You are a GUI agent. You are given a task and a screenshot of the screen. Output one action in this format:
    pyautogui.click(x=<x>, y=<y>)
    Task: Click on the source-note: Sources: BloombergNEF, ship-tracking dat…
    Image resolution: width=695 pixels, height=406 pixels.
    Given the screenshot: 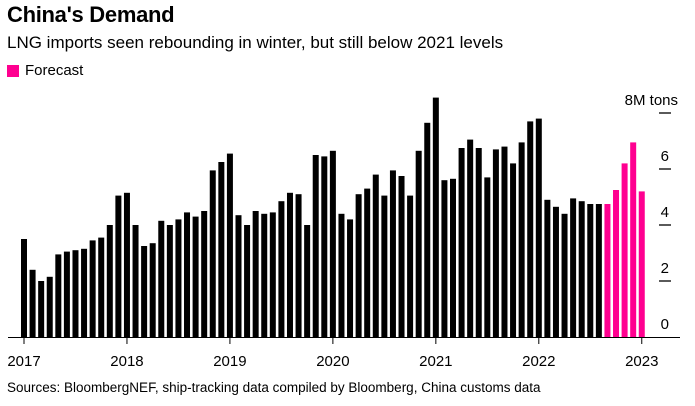 What is the action you would take?
    pyautogui.click(x=274, y=387)
    